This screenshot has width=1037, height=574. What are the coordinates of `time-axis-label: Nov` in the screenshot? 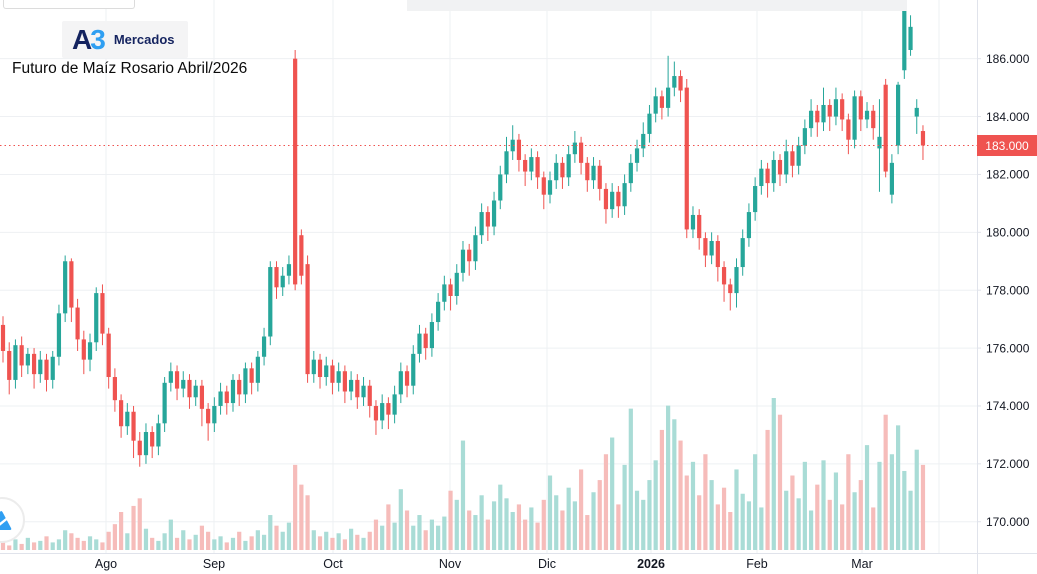 It's located at (450, 564).